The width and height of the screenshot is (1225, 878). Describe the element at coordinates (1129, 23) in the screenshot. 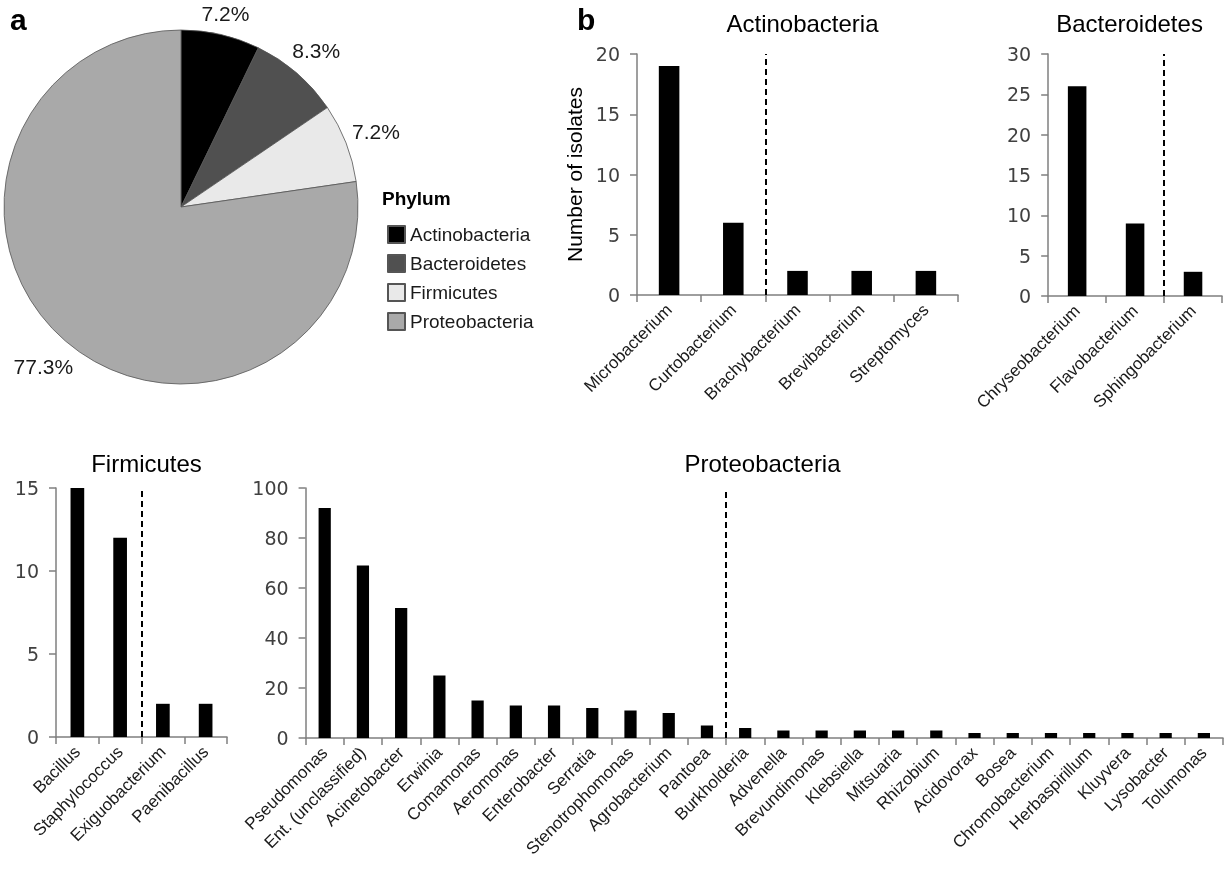

I see `chart-title: Bacteroidetes` at that location.